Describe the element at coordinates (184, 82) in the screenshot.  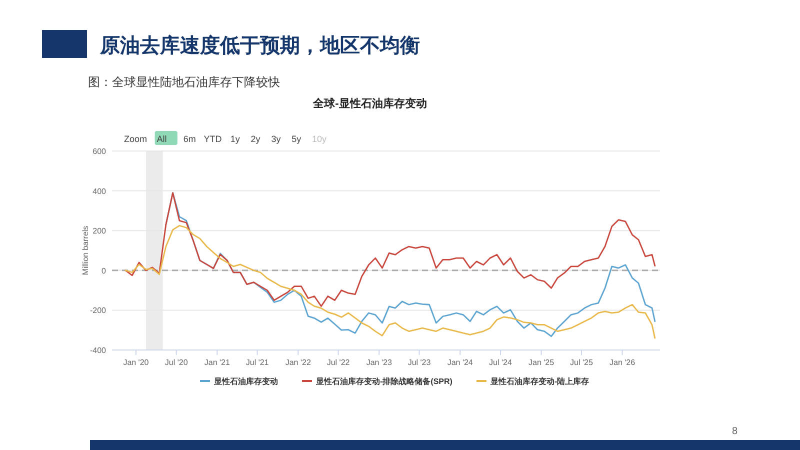
I see `text: 图：全球显性陆地石油库存下降较快` at that location.